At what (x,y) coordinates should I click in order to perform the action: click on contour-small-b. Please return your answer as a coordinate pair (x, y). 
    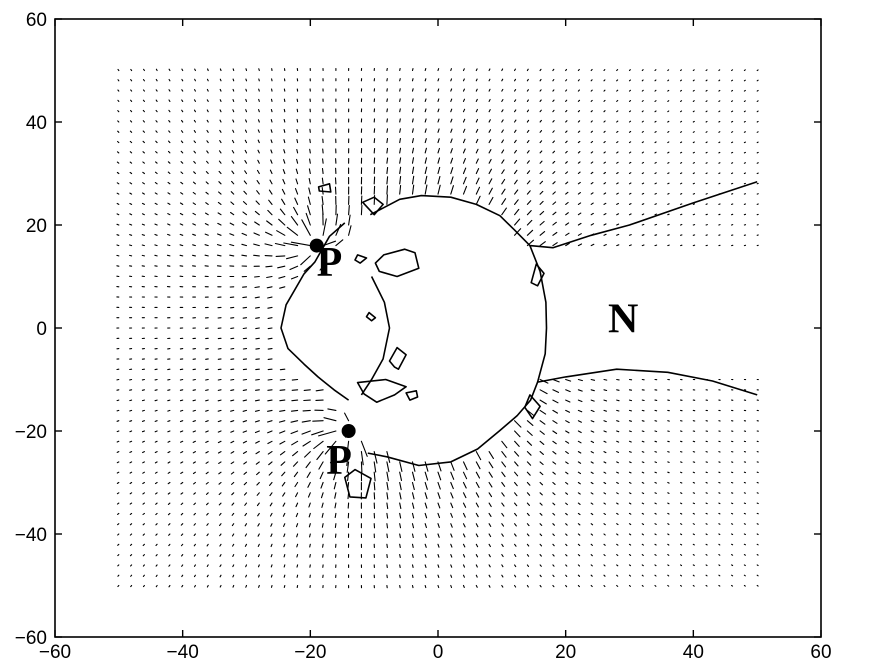
    Looking at the image, I should click on (361, 259).